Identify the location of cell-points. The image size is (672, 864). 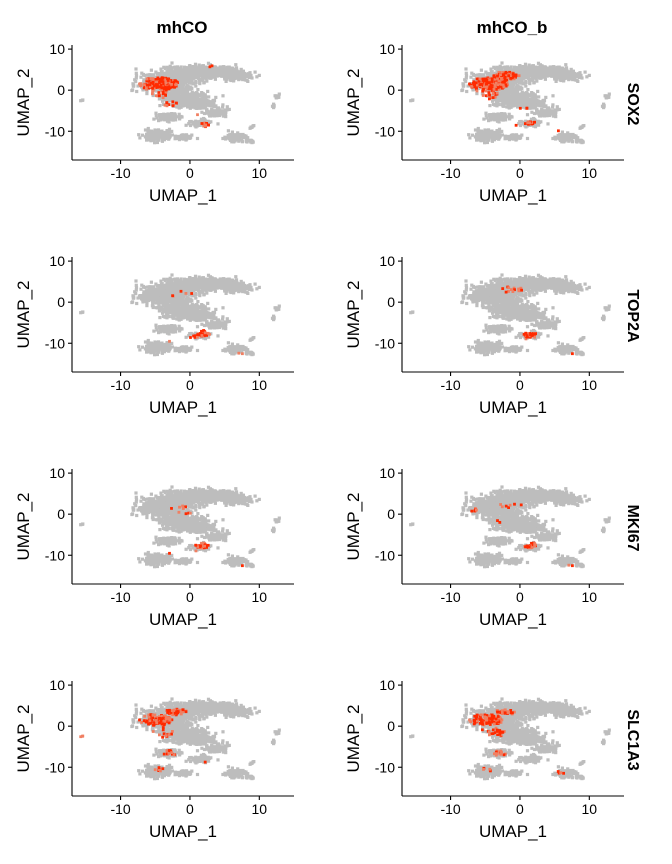
(180, 315).